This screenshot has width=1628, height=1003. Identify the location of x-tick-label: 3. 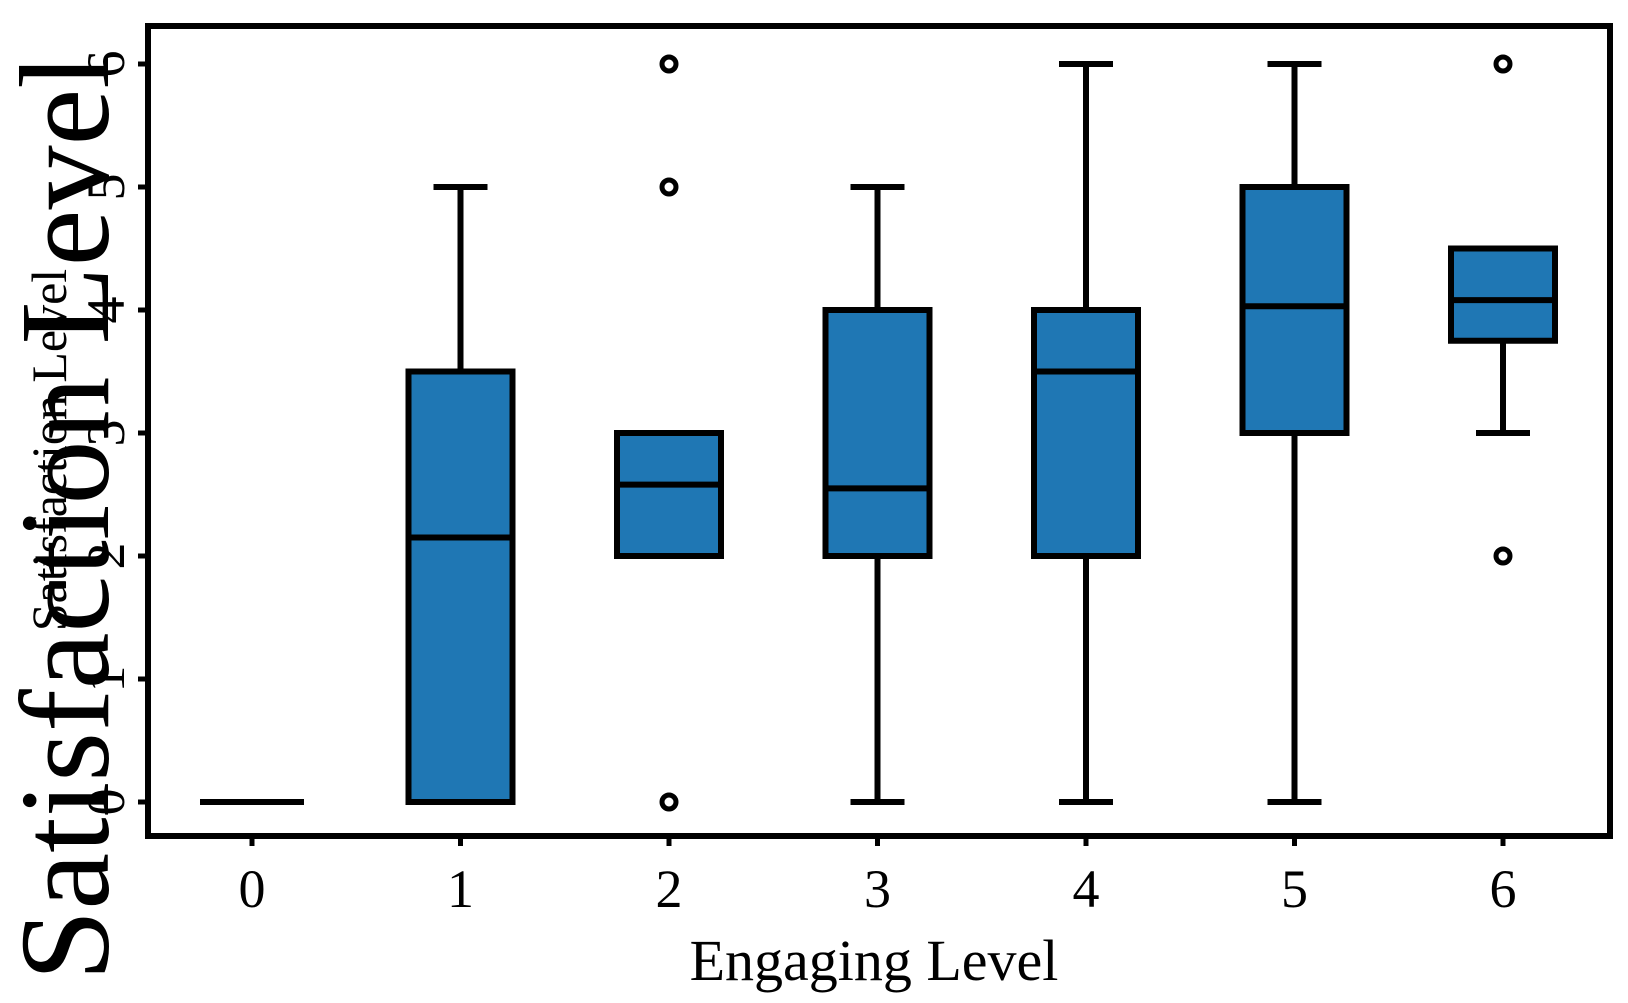
(877, 889).